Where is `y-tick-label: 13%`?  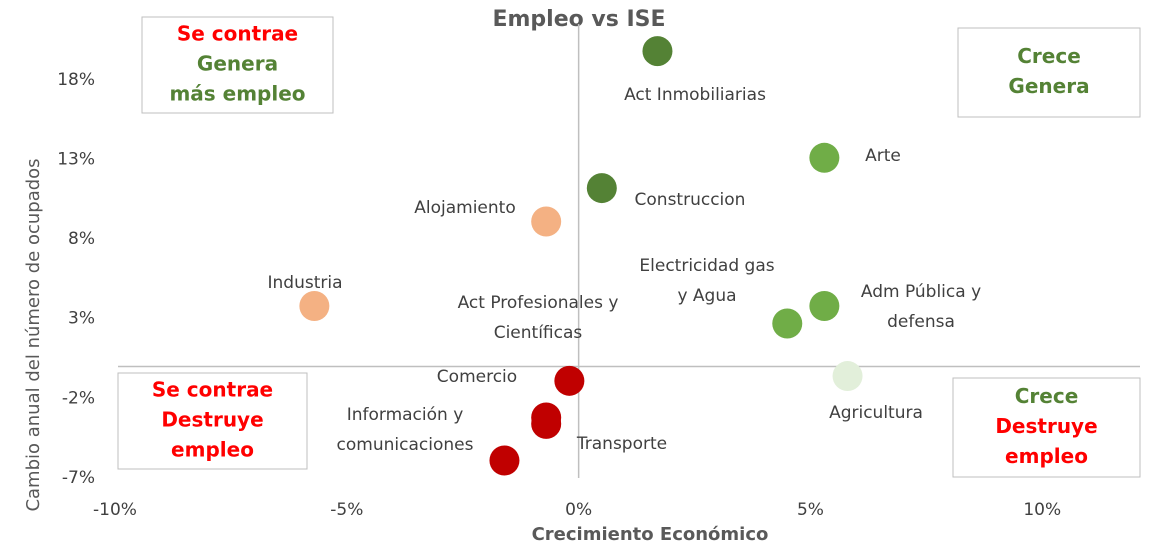 y-tick-label: 13% is located at coordinates (76, 159).